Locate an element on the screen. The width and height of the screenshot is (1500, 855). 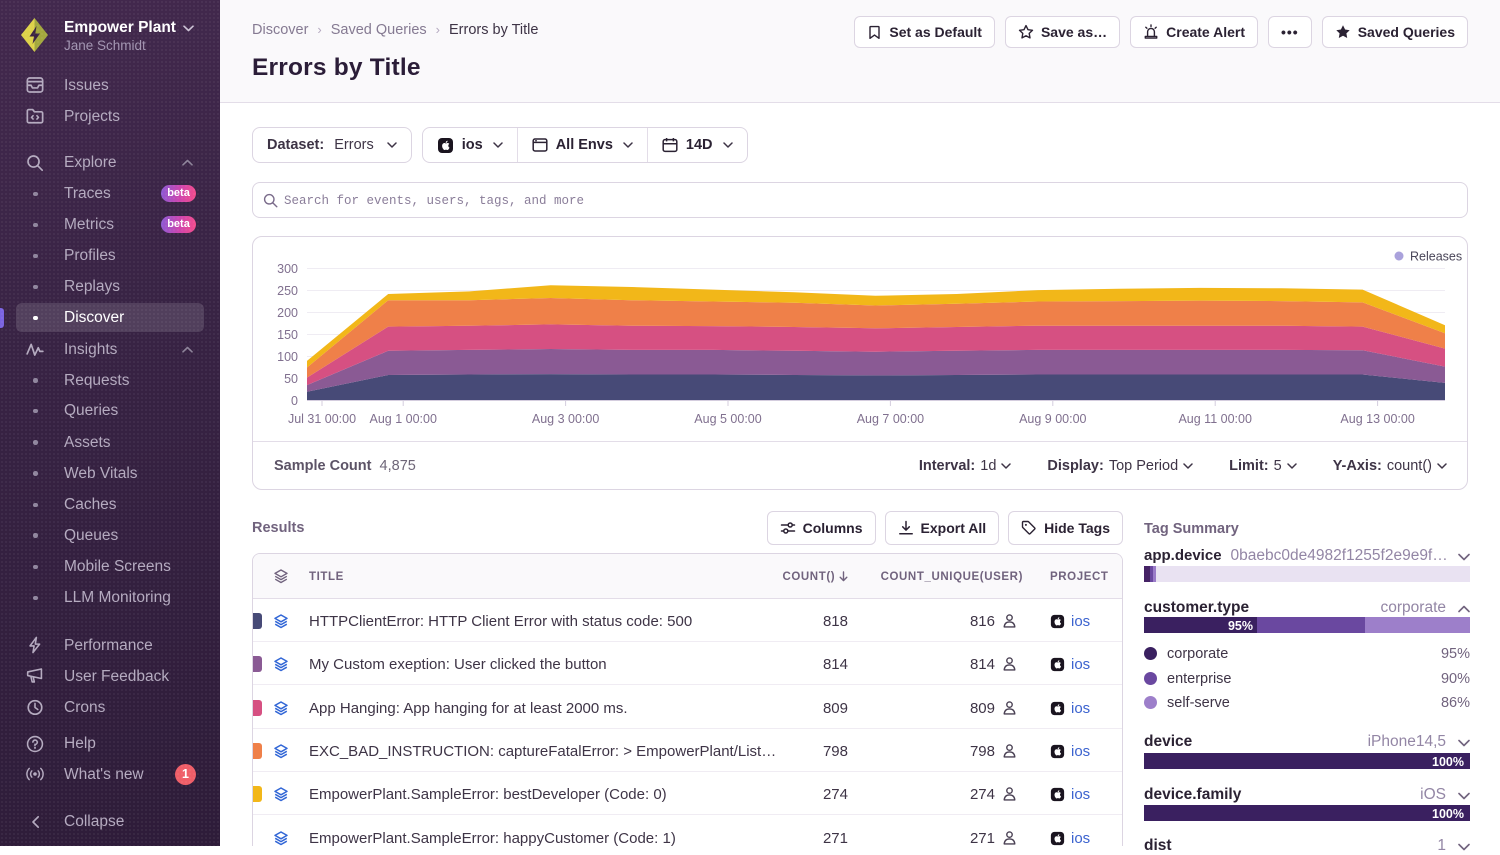
svg-text: Aug 11 00:00 is located at coordinates (1214, 419).